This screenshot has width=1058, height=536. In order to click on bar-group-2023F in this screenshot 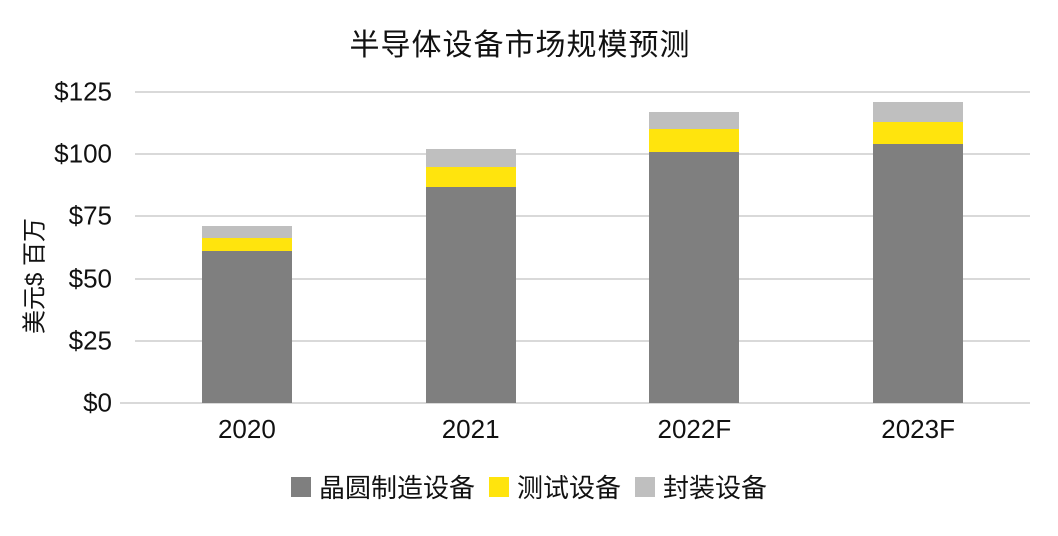, I will do `click(918, 252)`.